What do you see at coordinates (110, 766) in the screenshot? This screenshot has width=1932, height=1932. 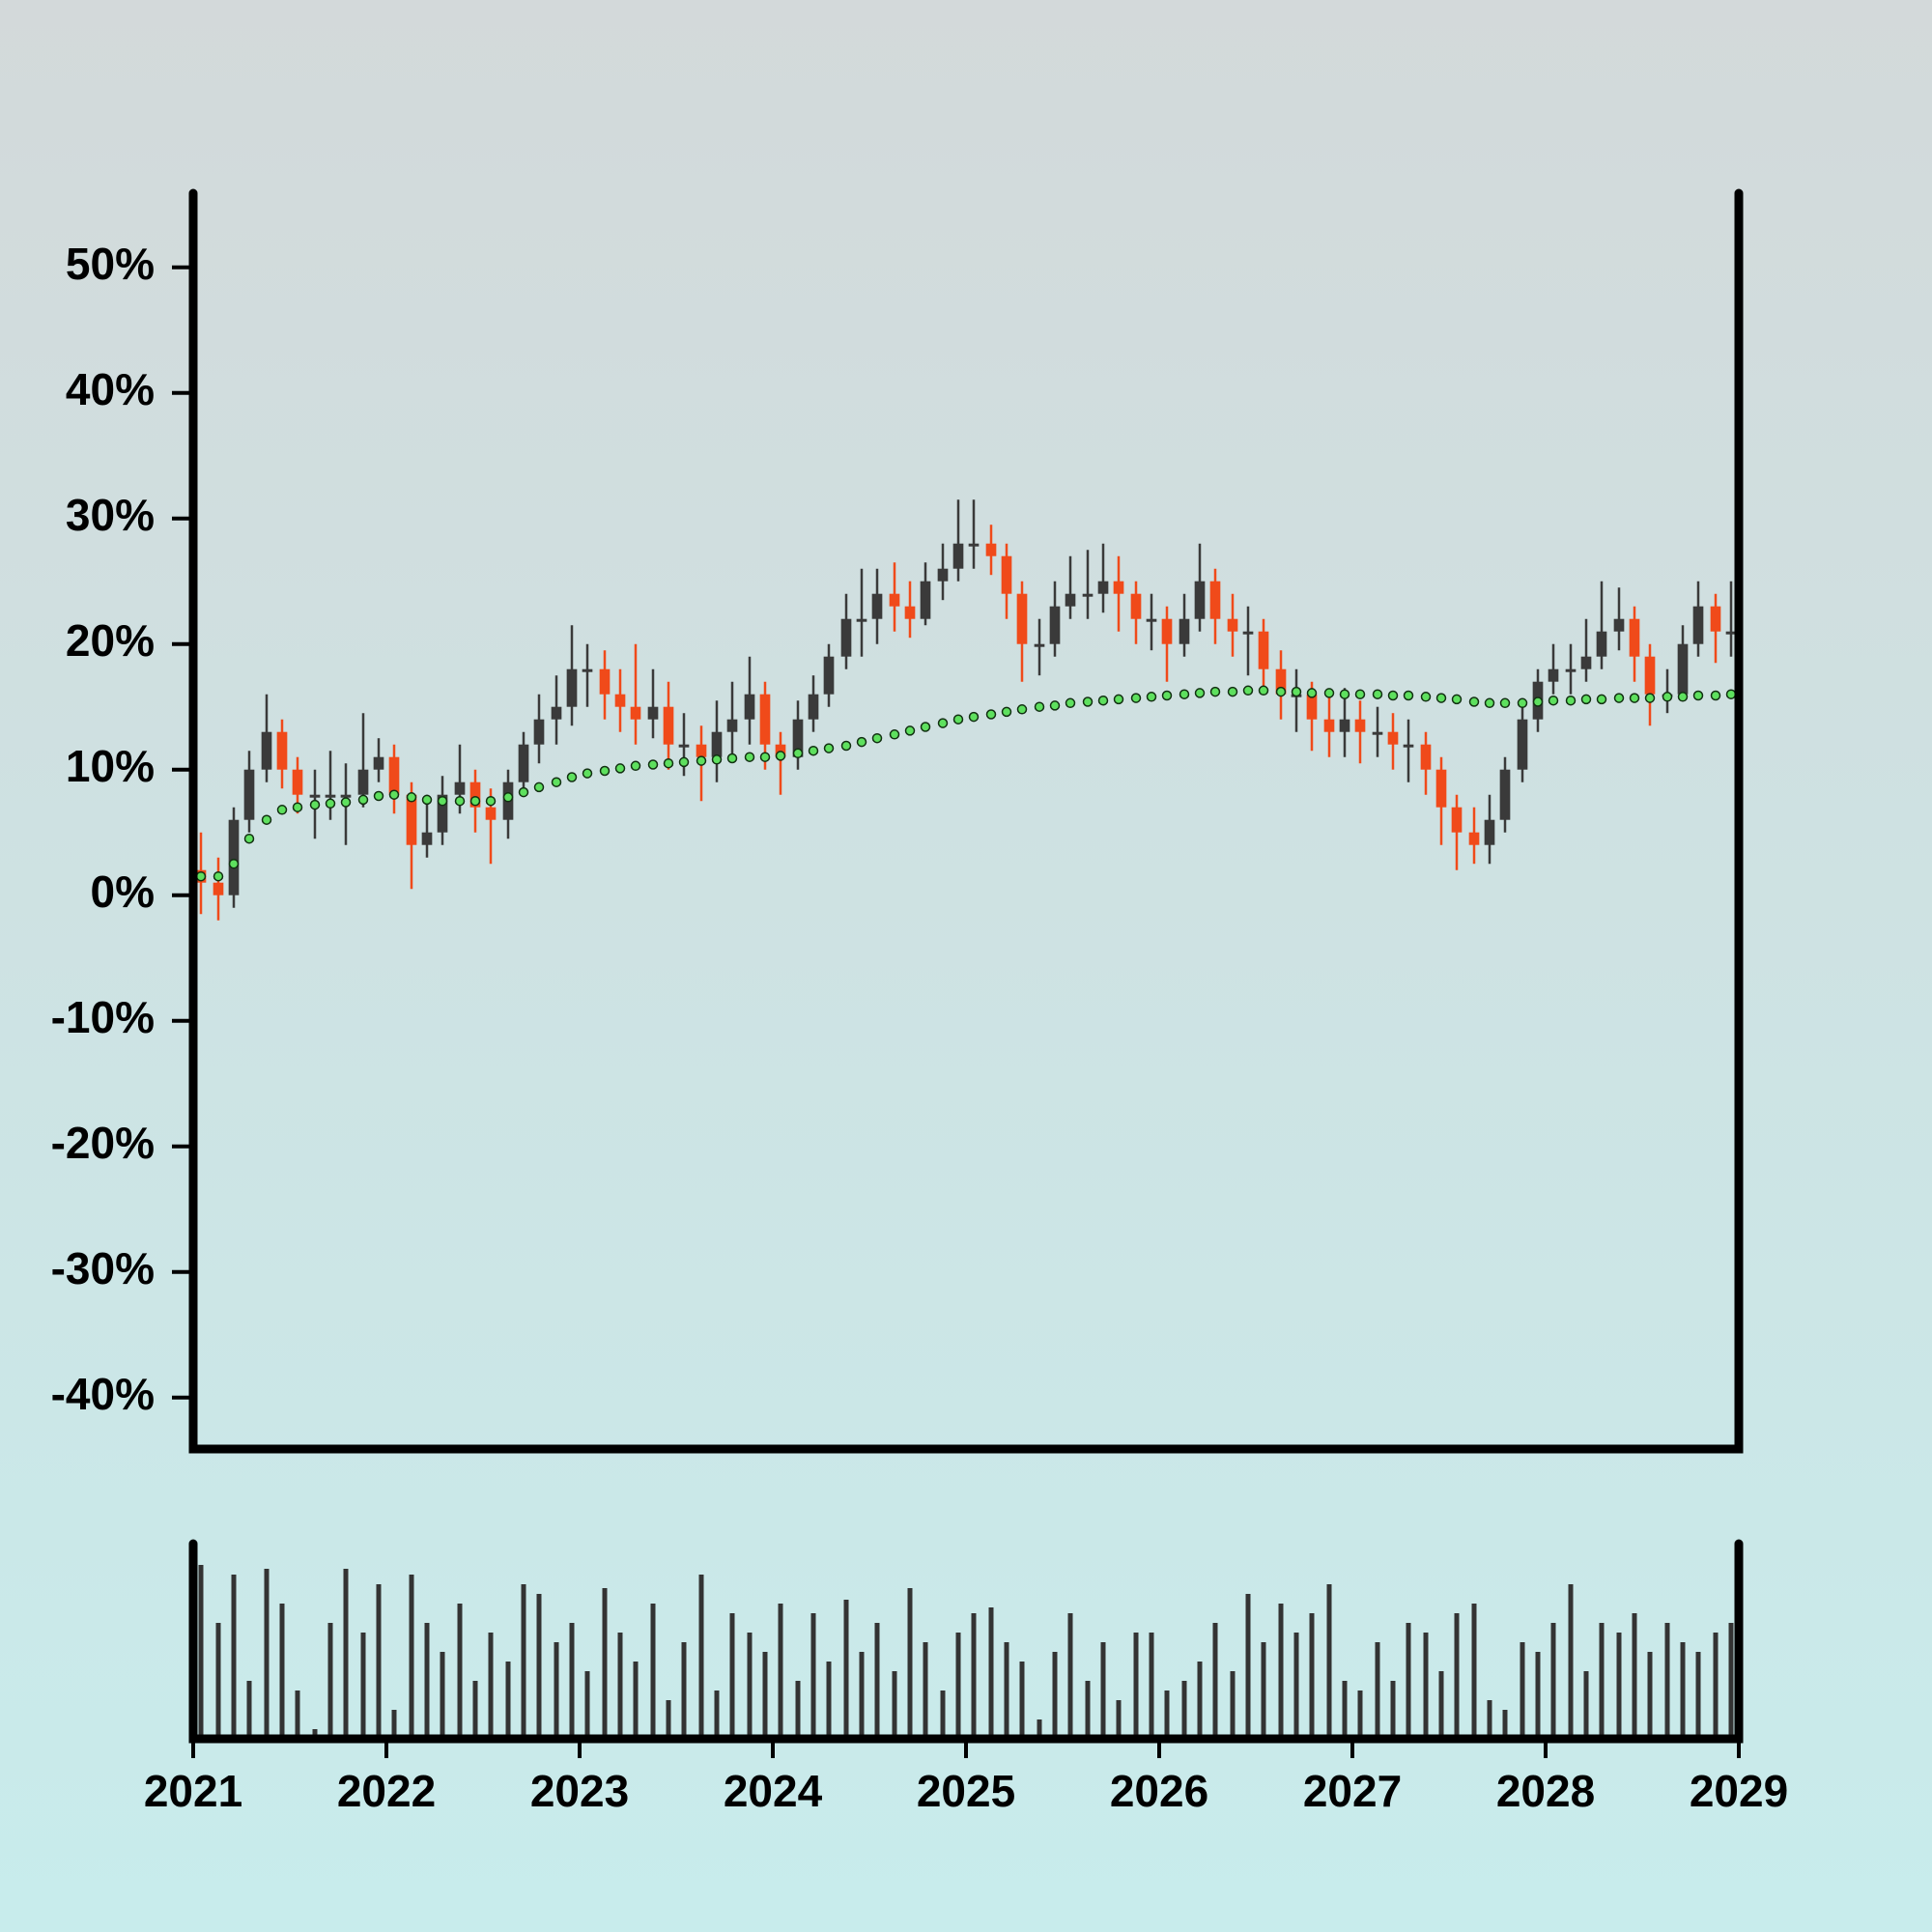 I see `y-tick-label: 10%` at bounding box center [110, 766].